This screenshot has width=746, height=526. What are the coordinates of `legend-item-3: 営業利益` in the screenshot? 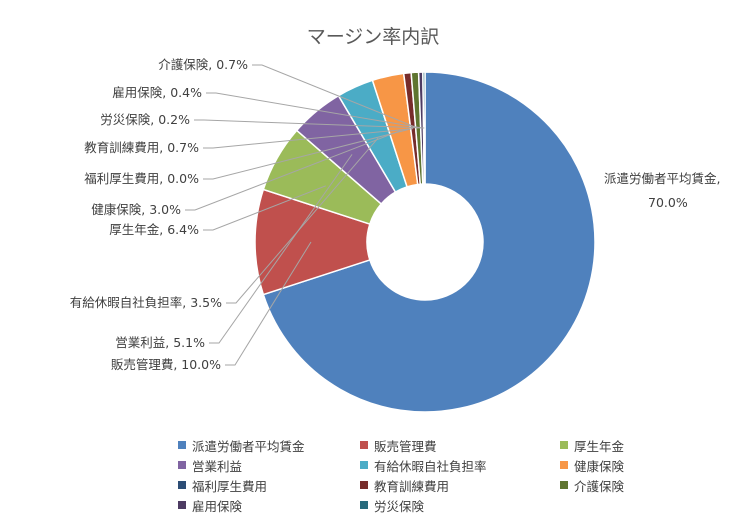 It's located at (210, 465).